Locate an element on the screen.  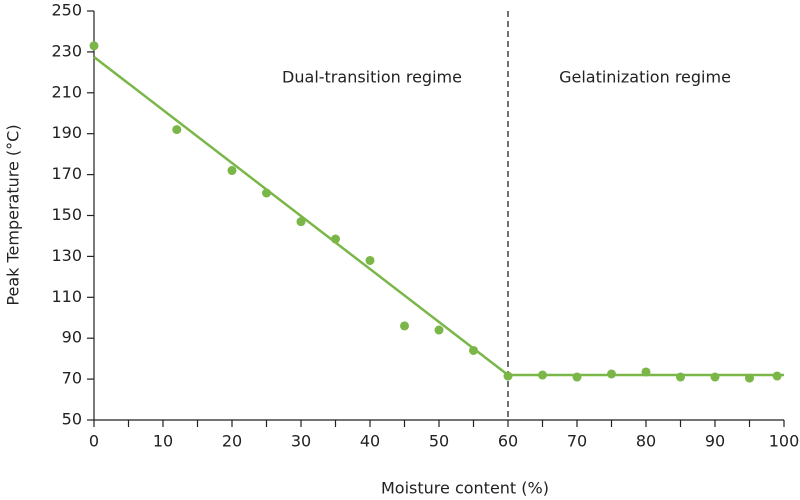
x-tick-label: 80 is located at coordinates (646, 441).